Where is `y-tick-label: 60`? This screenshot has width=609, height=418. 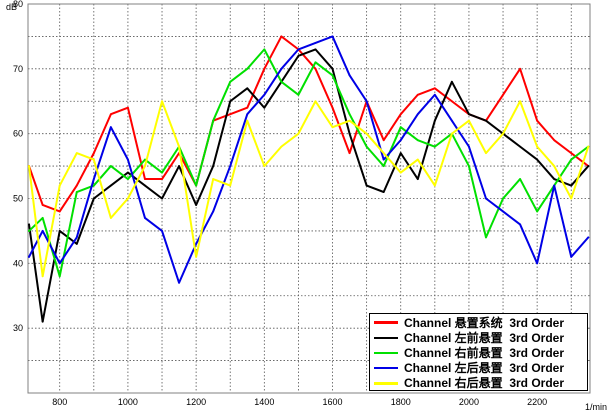
y-tick-label: 60 is located at coordinates (18, 134).